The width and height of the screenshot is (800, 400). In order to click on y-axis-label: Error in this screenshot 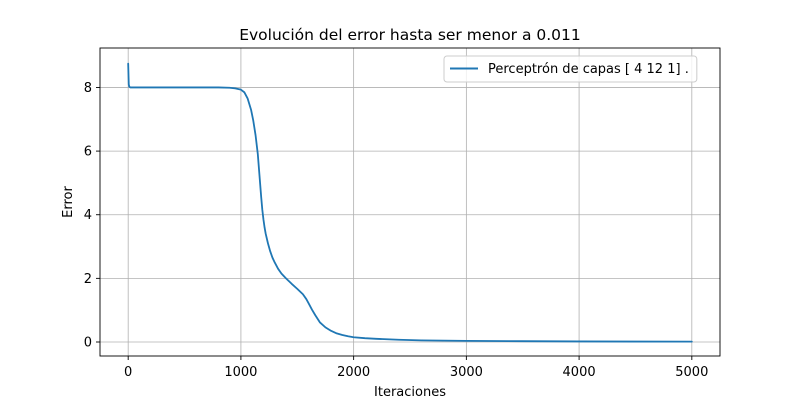, I will do `click(68, 202)`.